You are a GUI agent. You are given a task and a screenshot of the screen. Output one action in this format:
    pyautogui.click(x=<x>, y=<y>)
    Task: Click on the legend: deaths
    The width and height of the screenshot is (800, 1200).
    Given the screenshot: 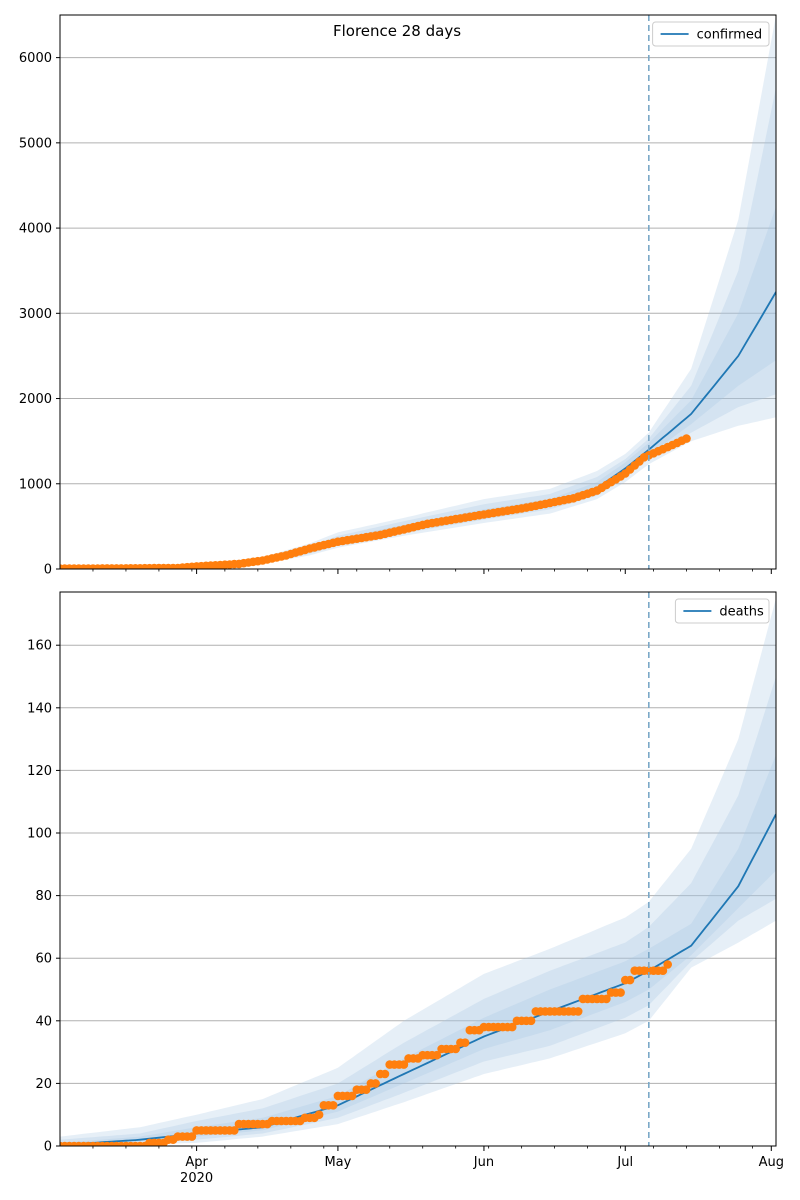 What is the action you would take?
    pyautogui.click(x=722, y=611)
    